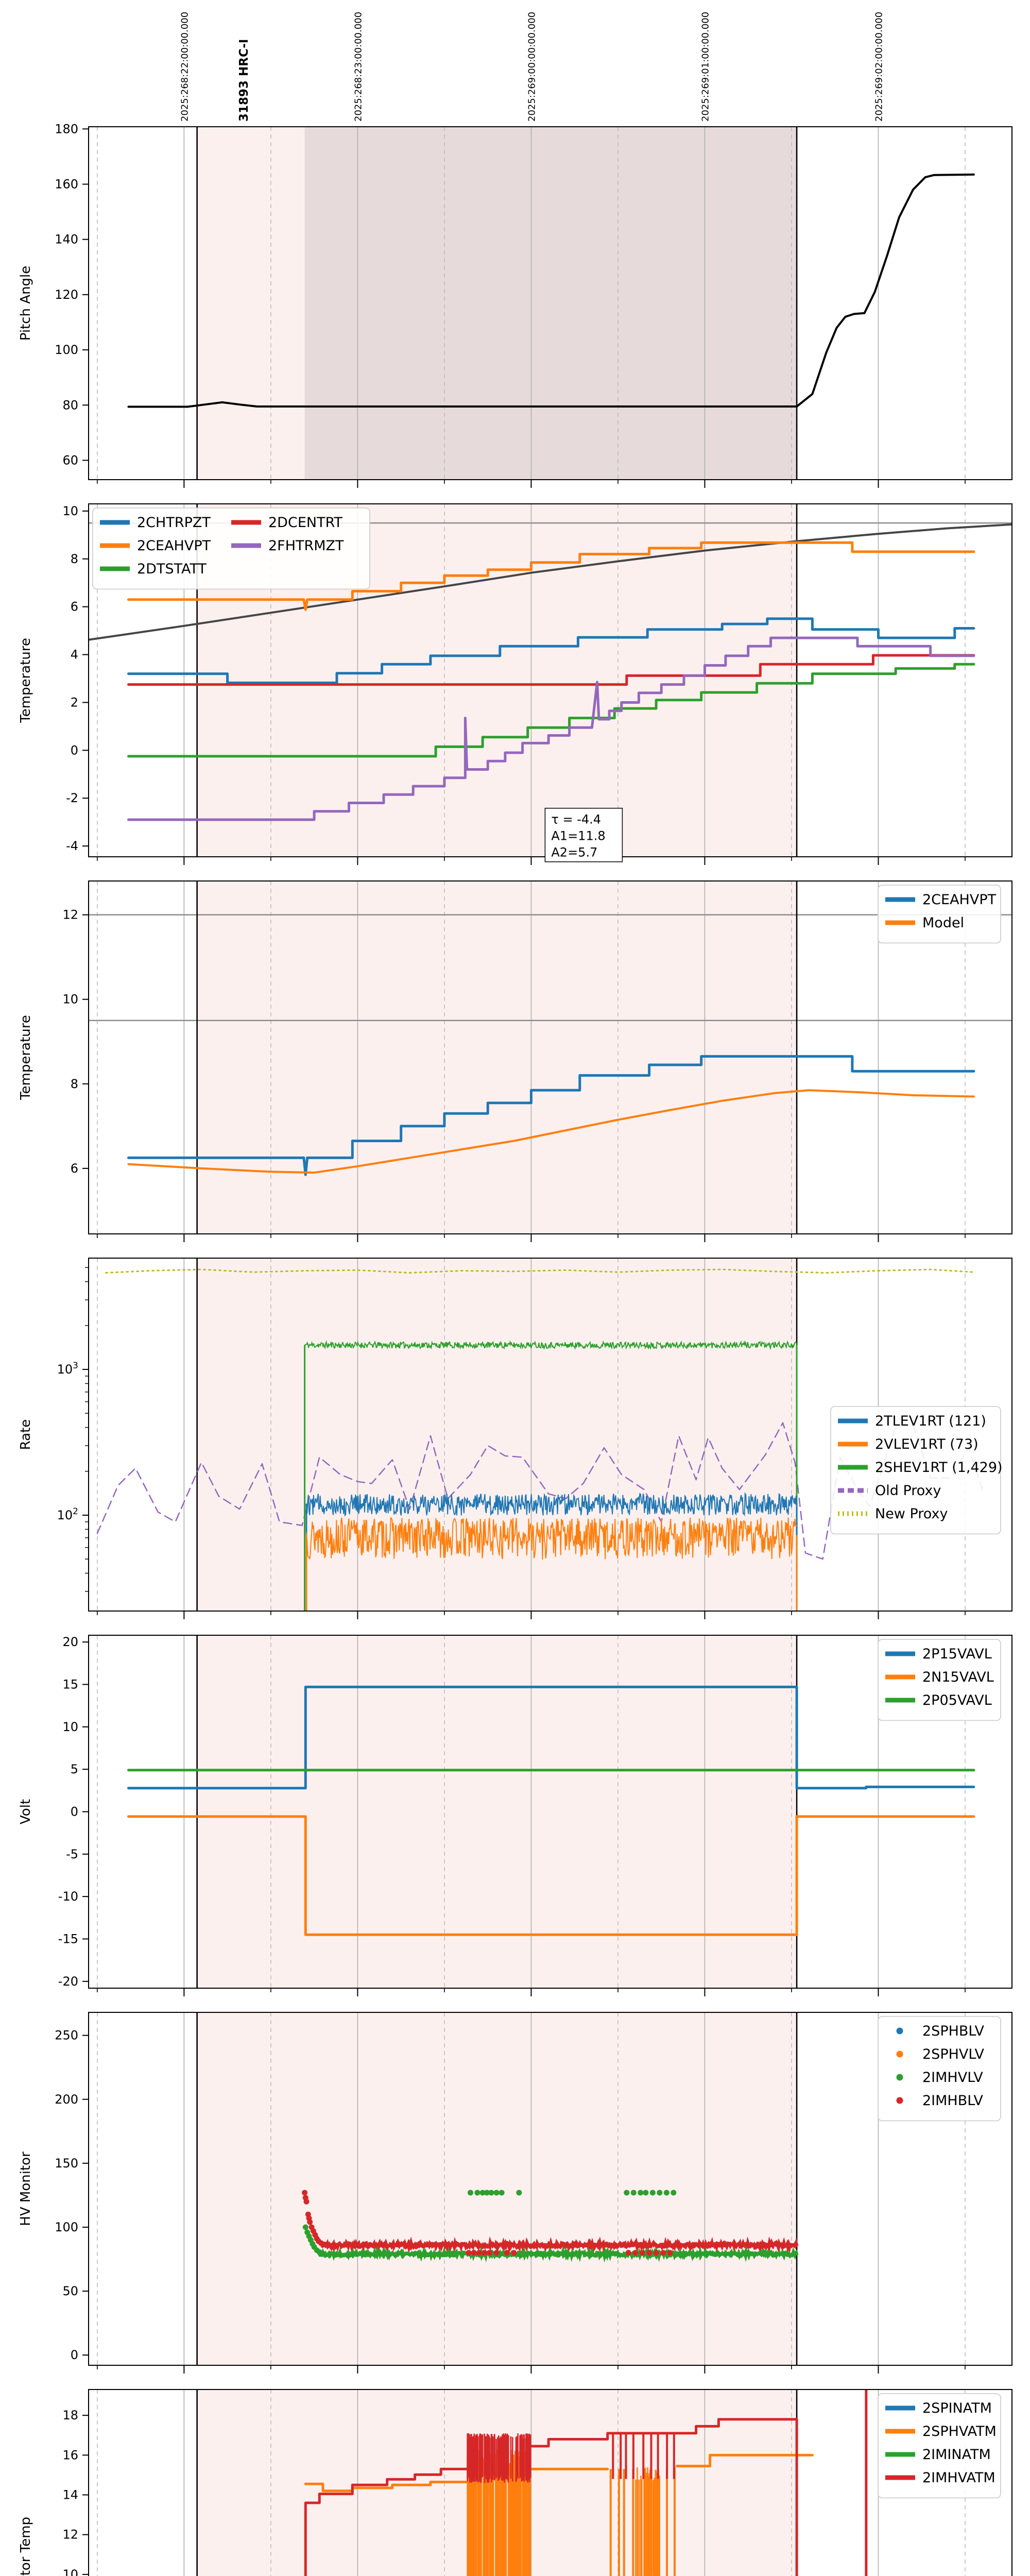  What do you see at coordinates (953, 2101) in the screenshot?
I see `legend-item-label: 2IMHBLV` at bounding box center [953, 2101].